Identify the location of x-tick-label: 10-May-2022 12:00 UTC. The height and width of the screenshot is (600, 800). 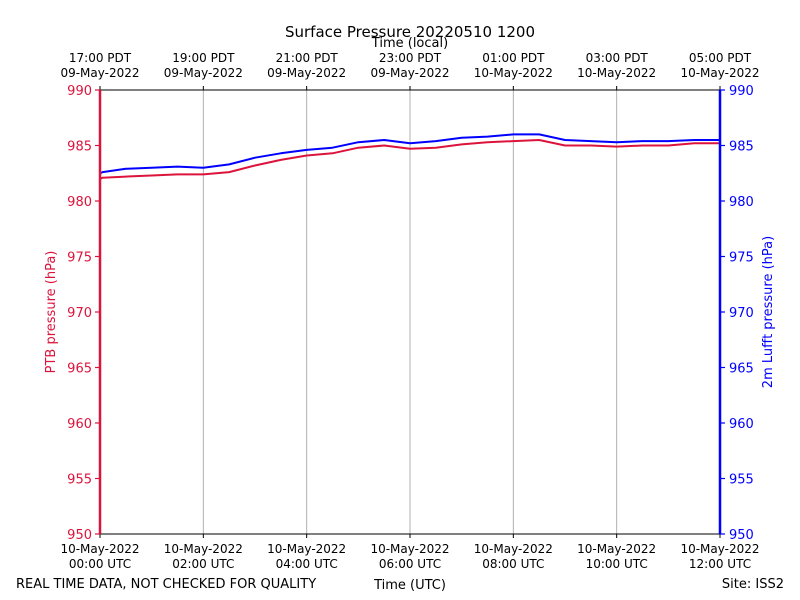
(719, 556).